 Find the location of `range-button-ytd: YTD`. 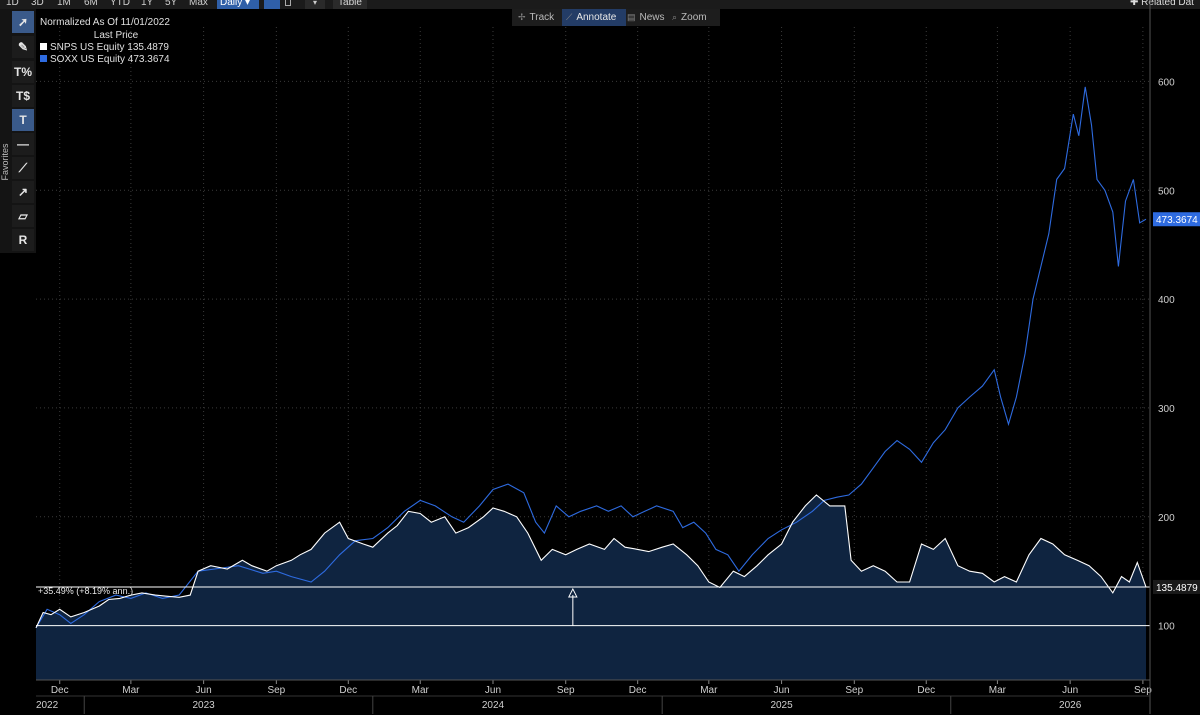

range-button-ytd: YTD is located at coordinates (120, 4).